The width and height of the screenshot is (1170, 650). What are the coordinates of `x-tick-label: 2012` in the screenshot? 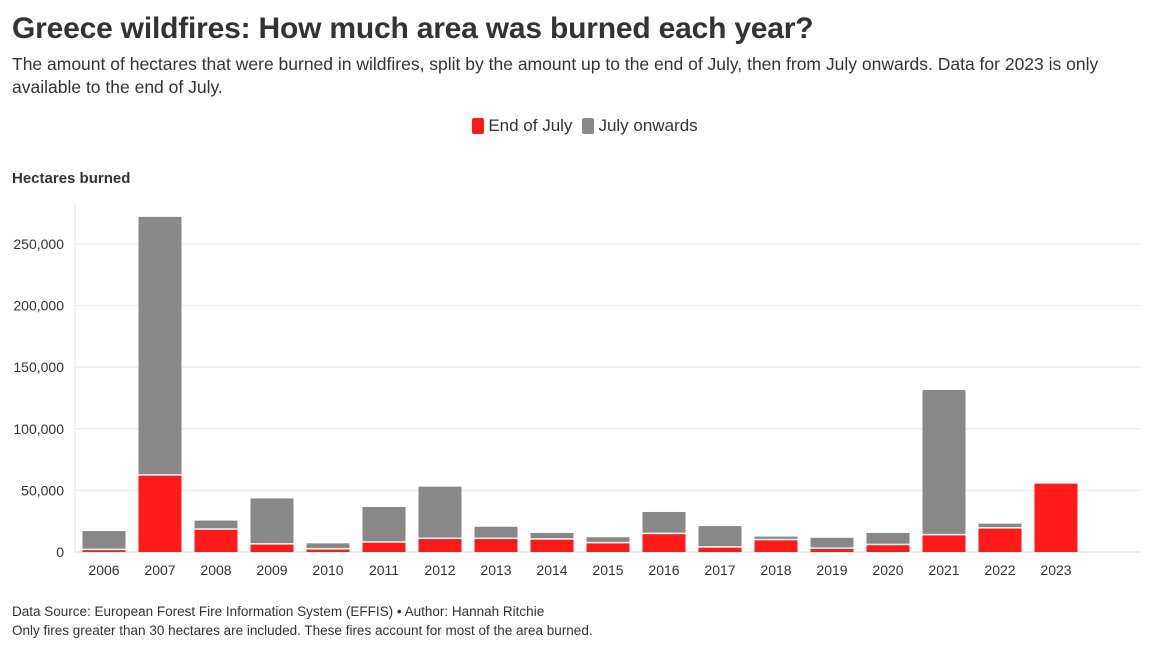 It's located at (439, 570).